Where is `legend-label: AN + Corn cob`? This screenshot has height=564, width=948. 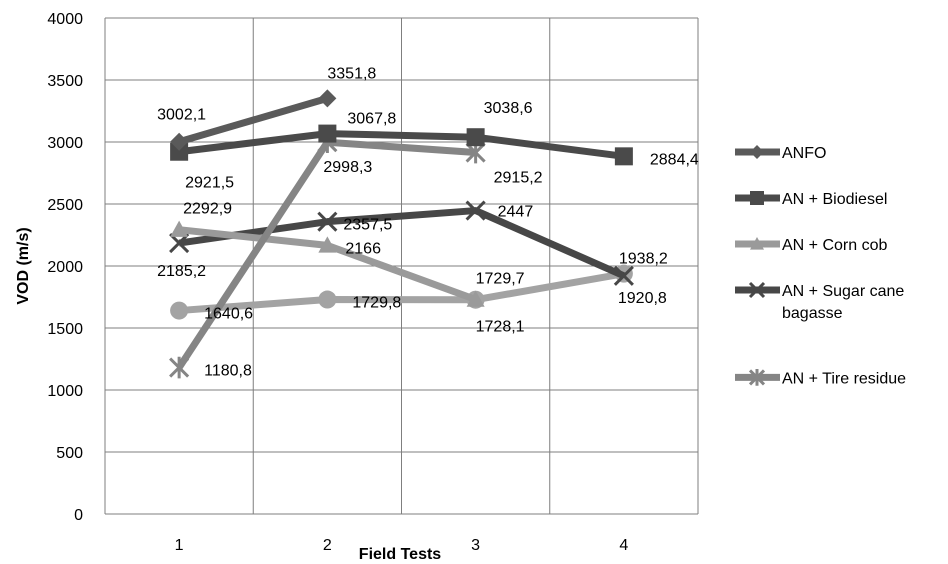
legend-label: AN + Corn cob is located at coordinates (834, 245).